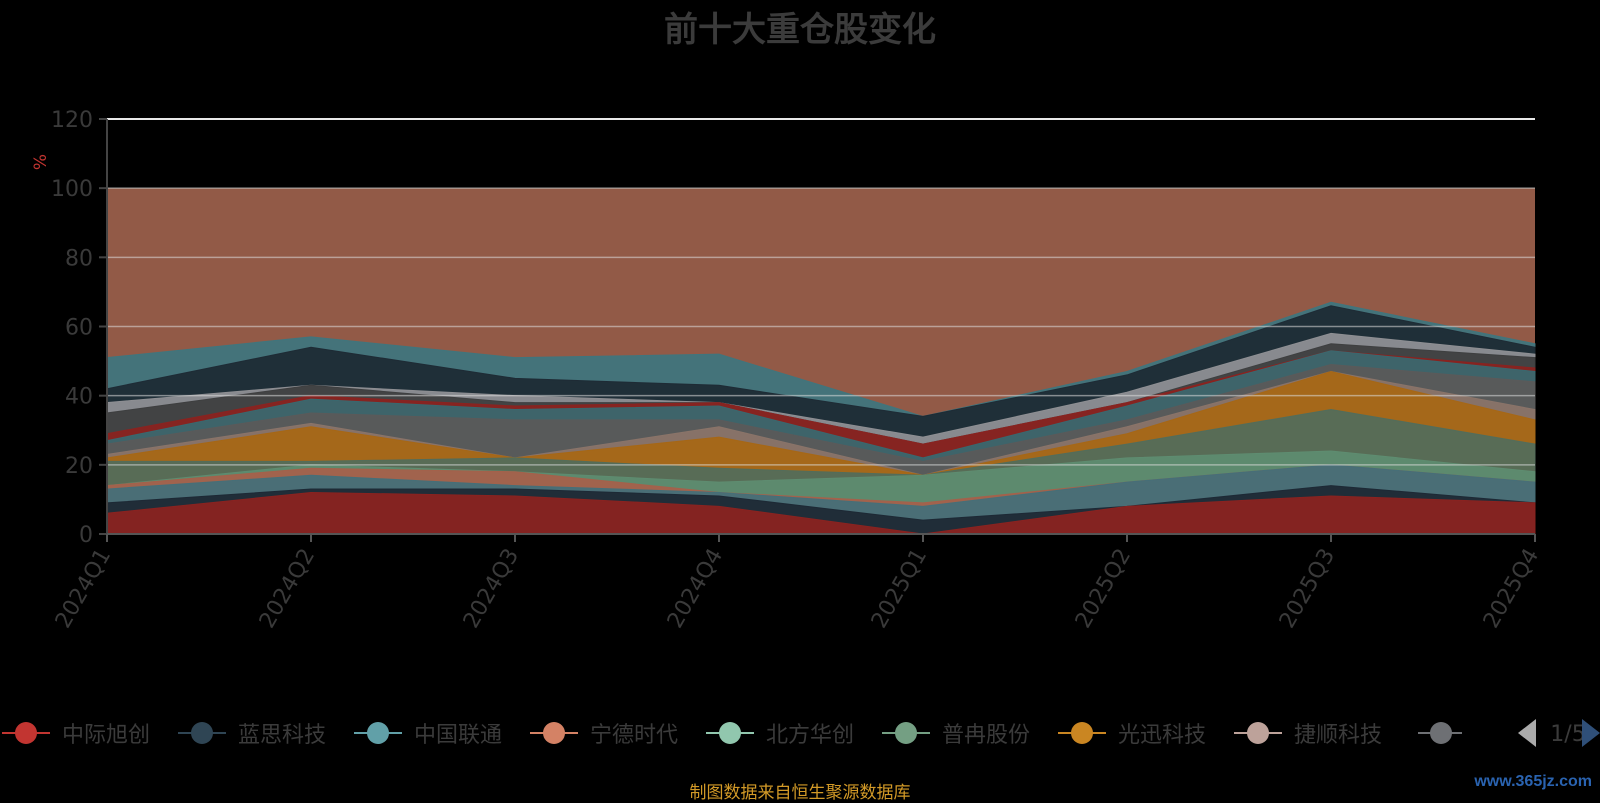 This screenshot has height=803, width=1600. What do you see at coordinates (72, 189) in the screenshot?
I see `y-tick-label: 100` at bounding box center [72, 189].